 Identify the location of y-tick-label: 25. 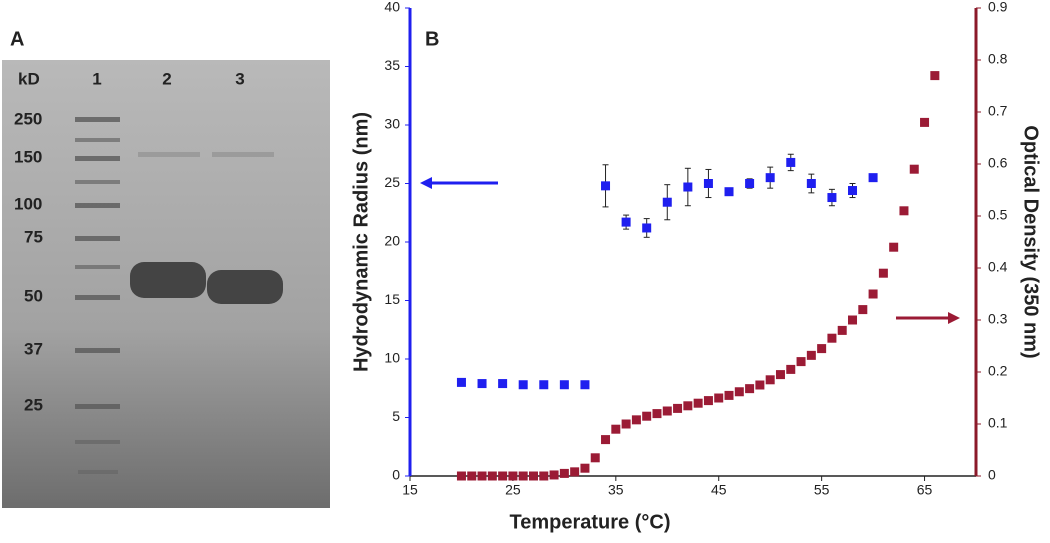
(392, 182).